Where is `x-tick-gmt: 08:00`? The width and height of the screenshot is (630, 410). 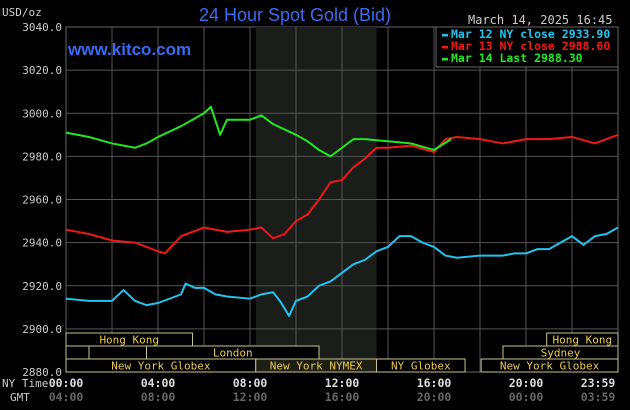 x-tick-gmt: 08:00 is located at coordinates (158, 397).